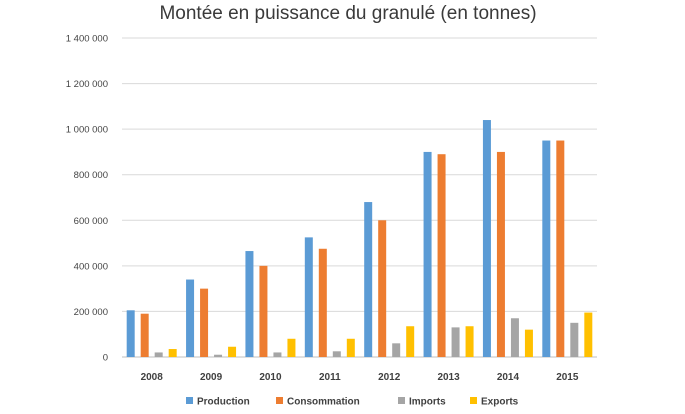 The image size is (685, 414). What do you see at coordinates (350, 347) in the screenshot?
I see `bar-exports-2011` at bounding box center [350, 347].